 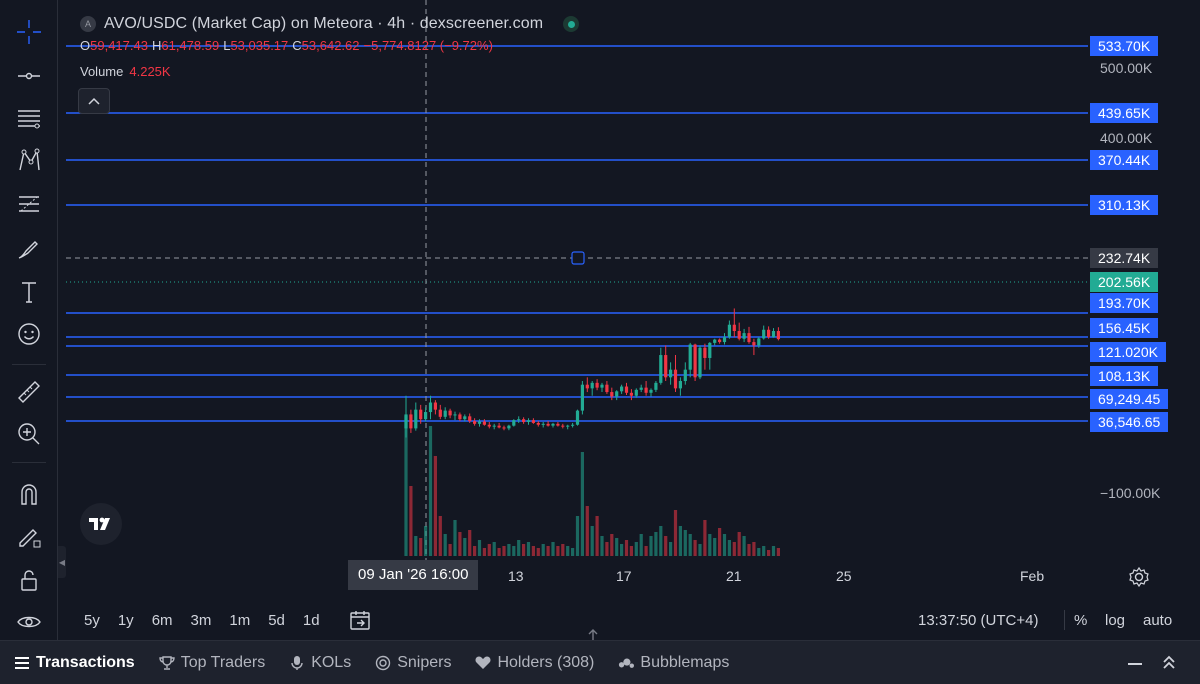 I want to click on list-icon, so click(x=22, y=663).